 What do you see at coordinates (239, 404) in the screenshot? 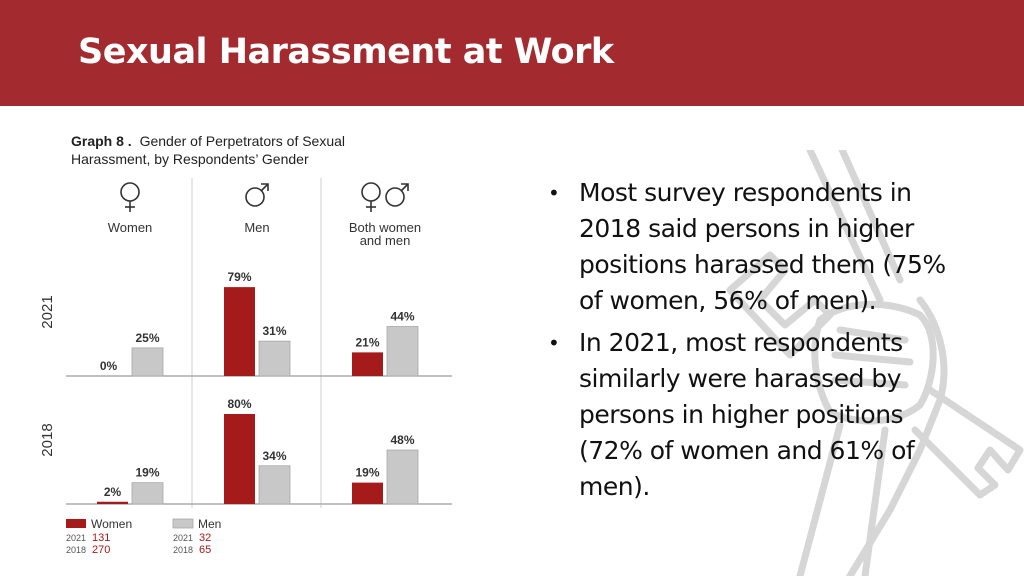
I see `data-label-2018-men-women: 80%` at bounding box center [239, 404].